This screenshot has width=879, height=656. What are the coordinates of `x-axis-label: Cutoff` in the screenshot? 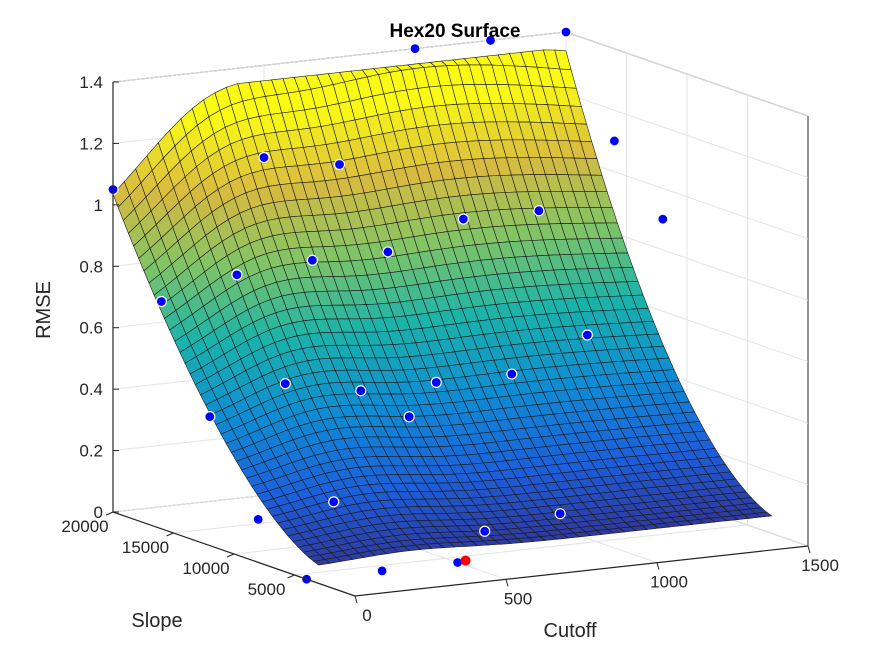 It's located at (570, 631).